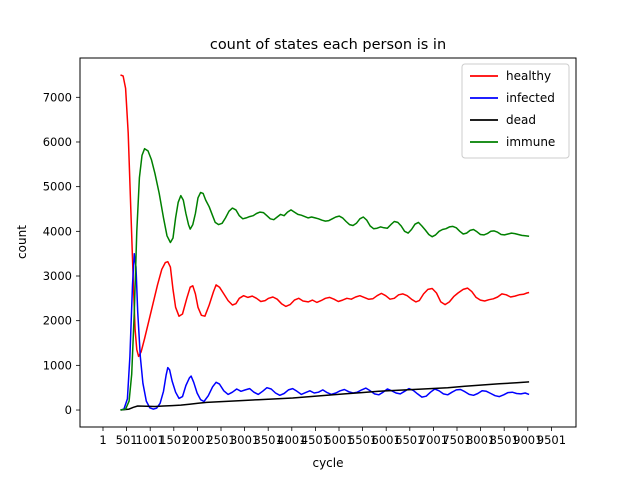 The width and height of the screenshot is (640, 480). What do you see at coordinates (362, 440) in the screenshot?
I see `x-tick-label: 5501` at bounding box center [362, 440].